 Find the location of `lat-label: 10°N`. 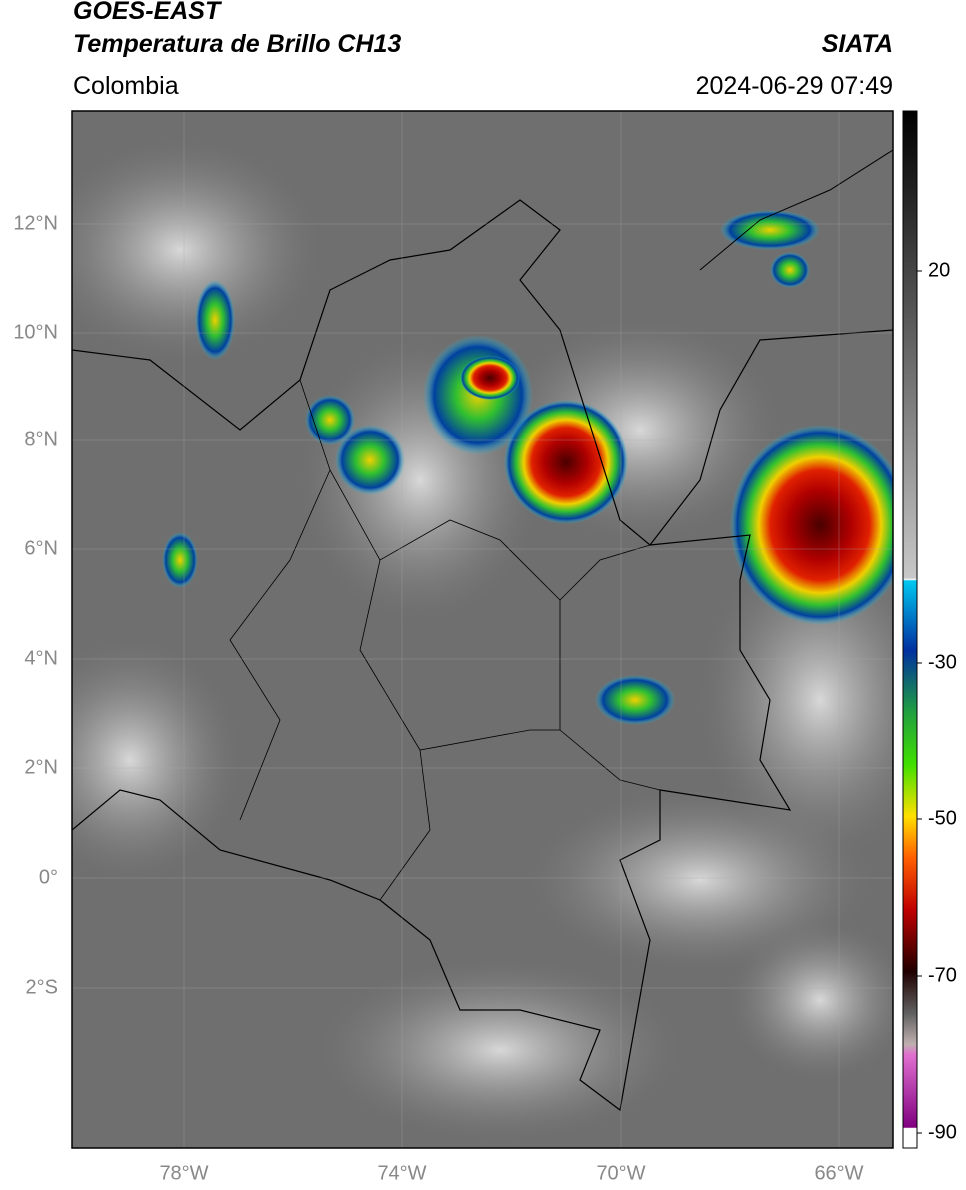

lat-label: 10°N is located at coordinates (35, 332).